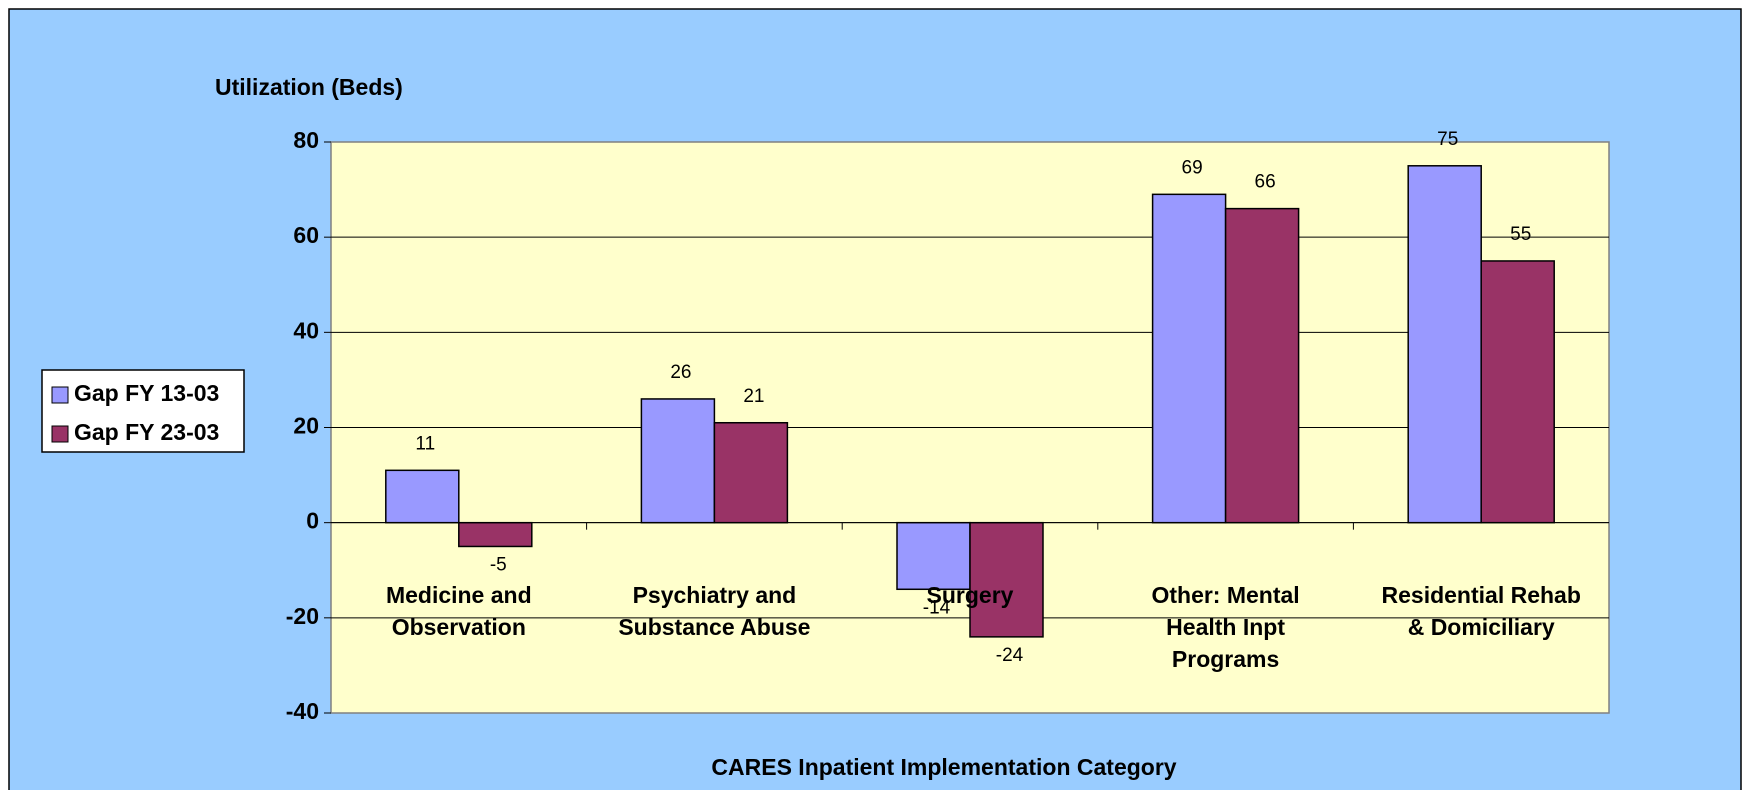  What do you see at coordinates (312, 521) in the screenshot?
I see `y-tick-label: 0` at bounding box center [312, 521].